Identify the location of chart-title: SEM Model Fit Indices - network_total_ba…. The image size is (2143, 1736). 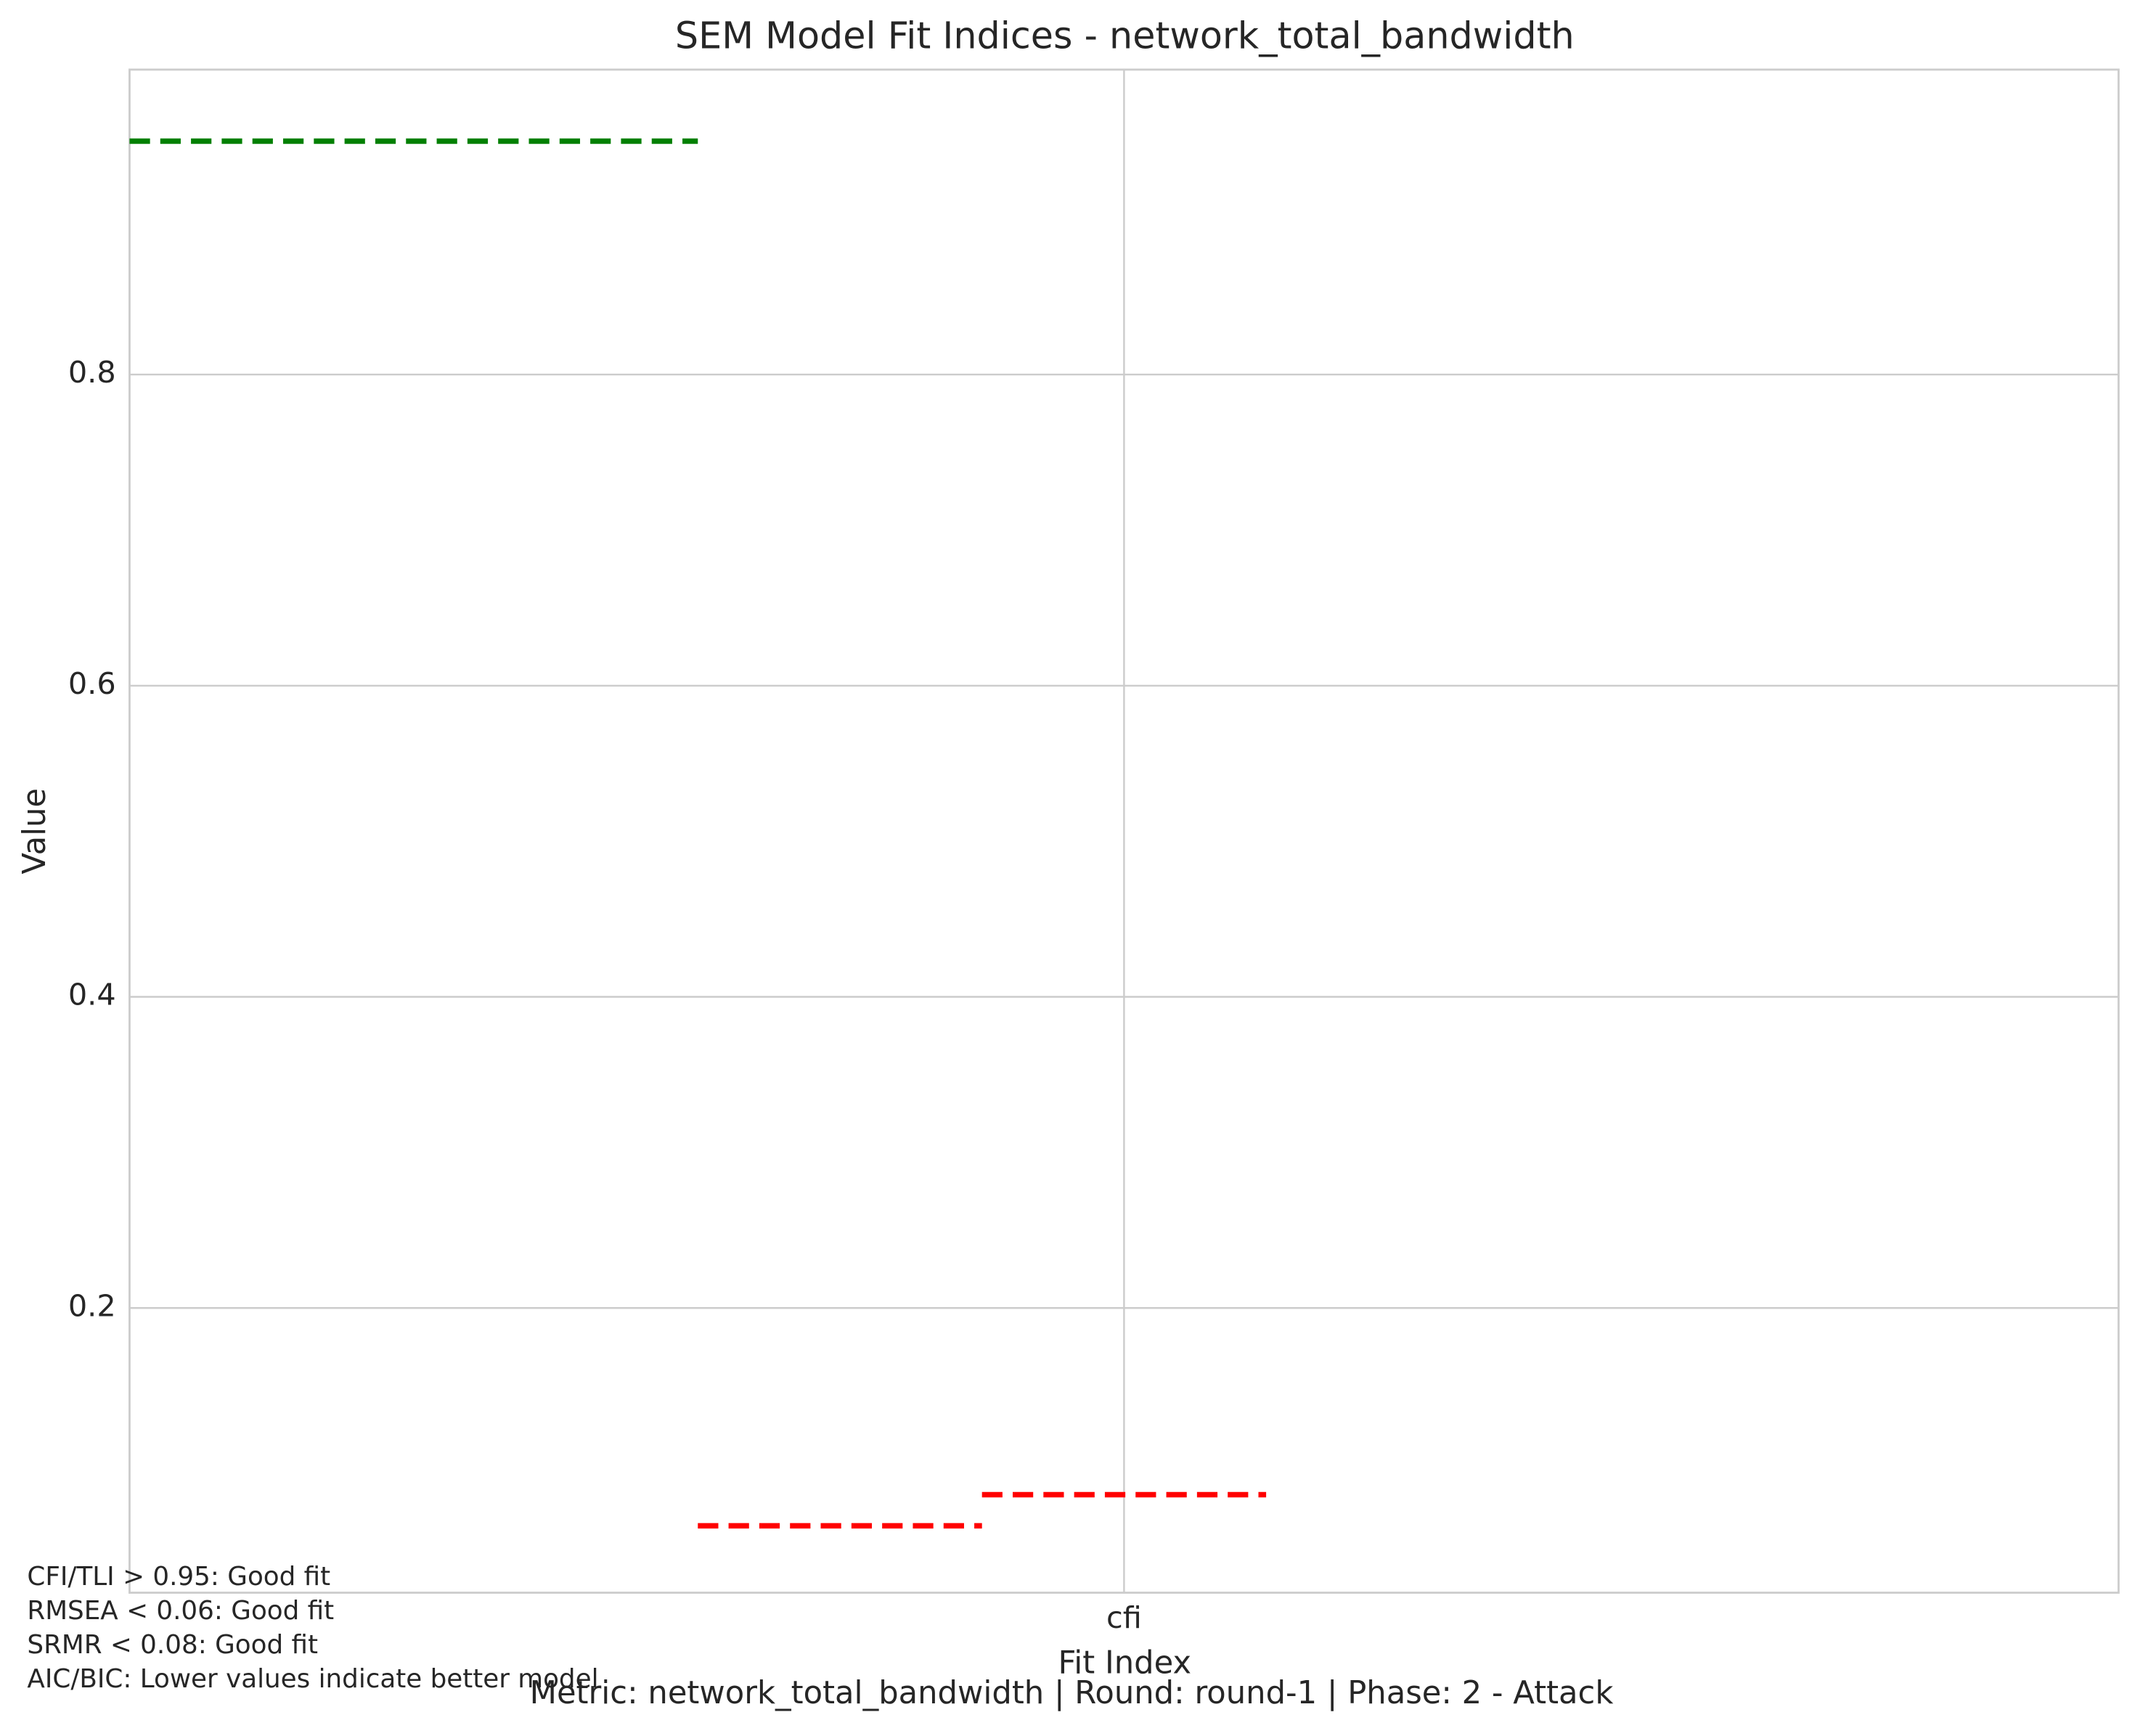
(1125, 36).